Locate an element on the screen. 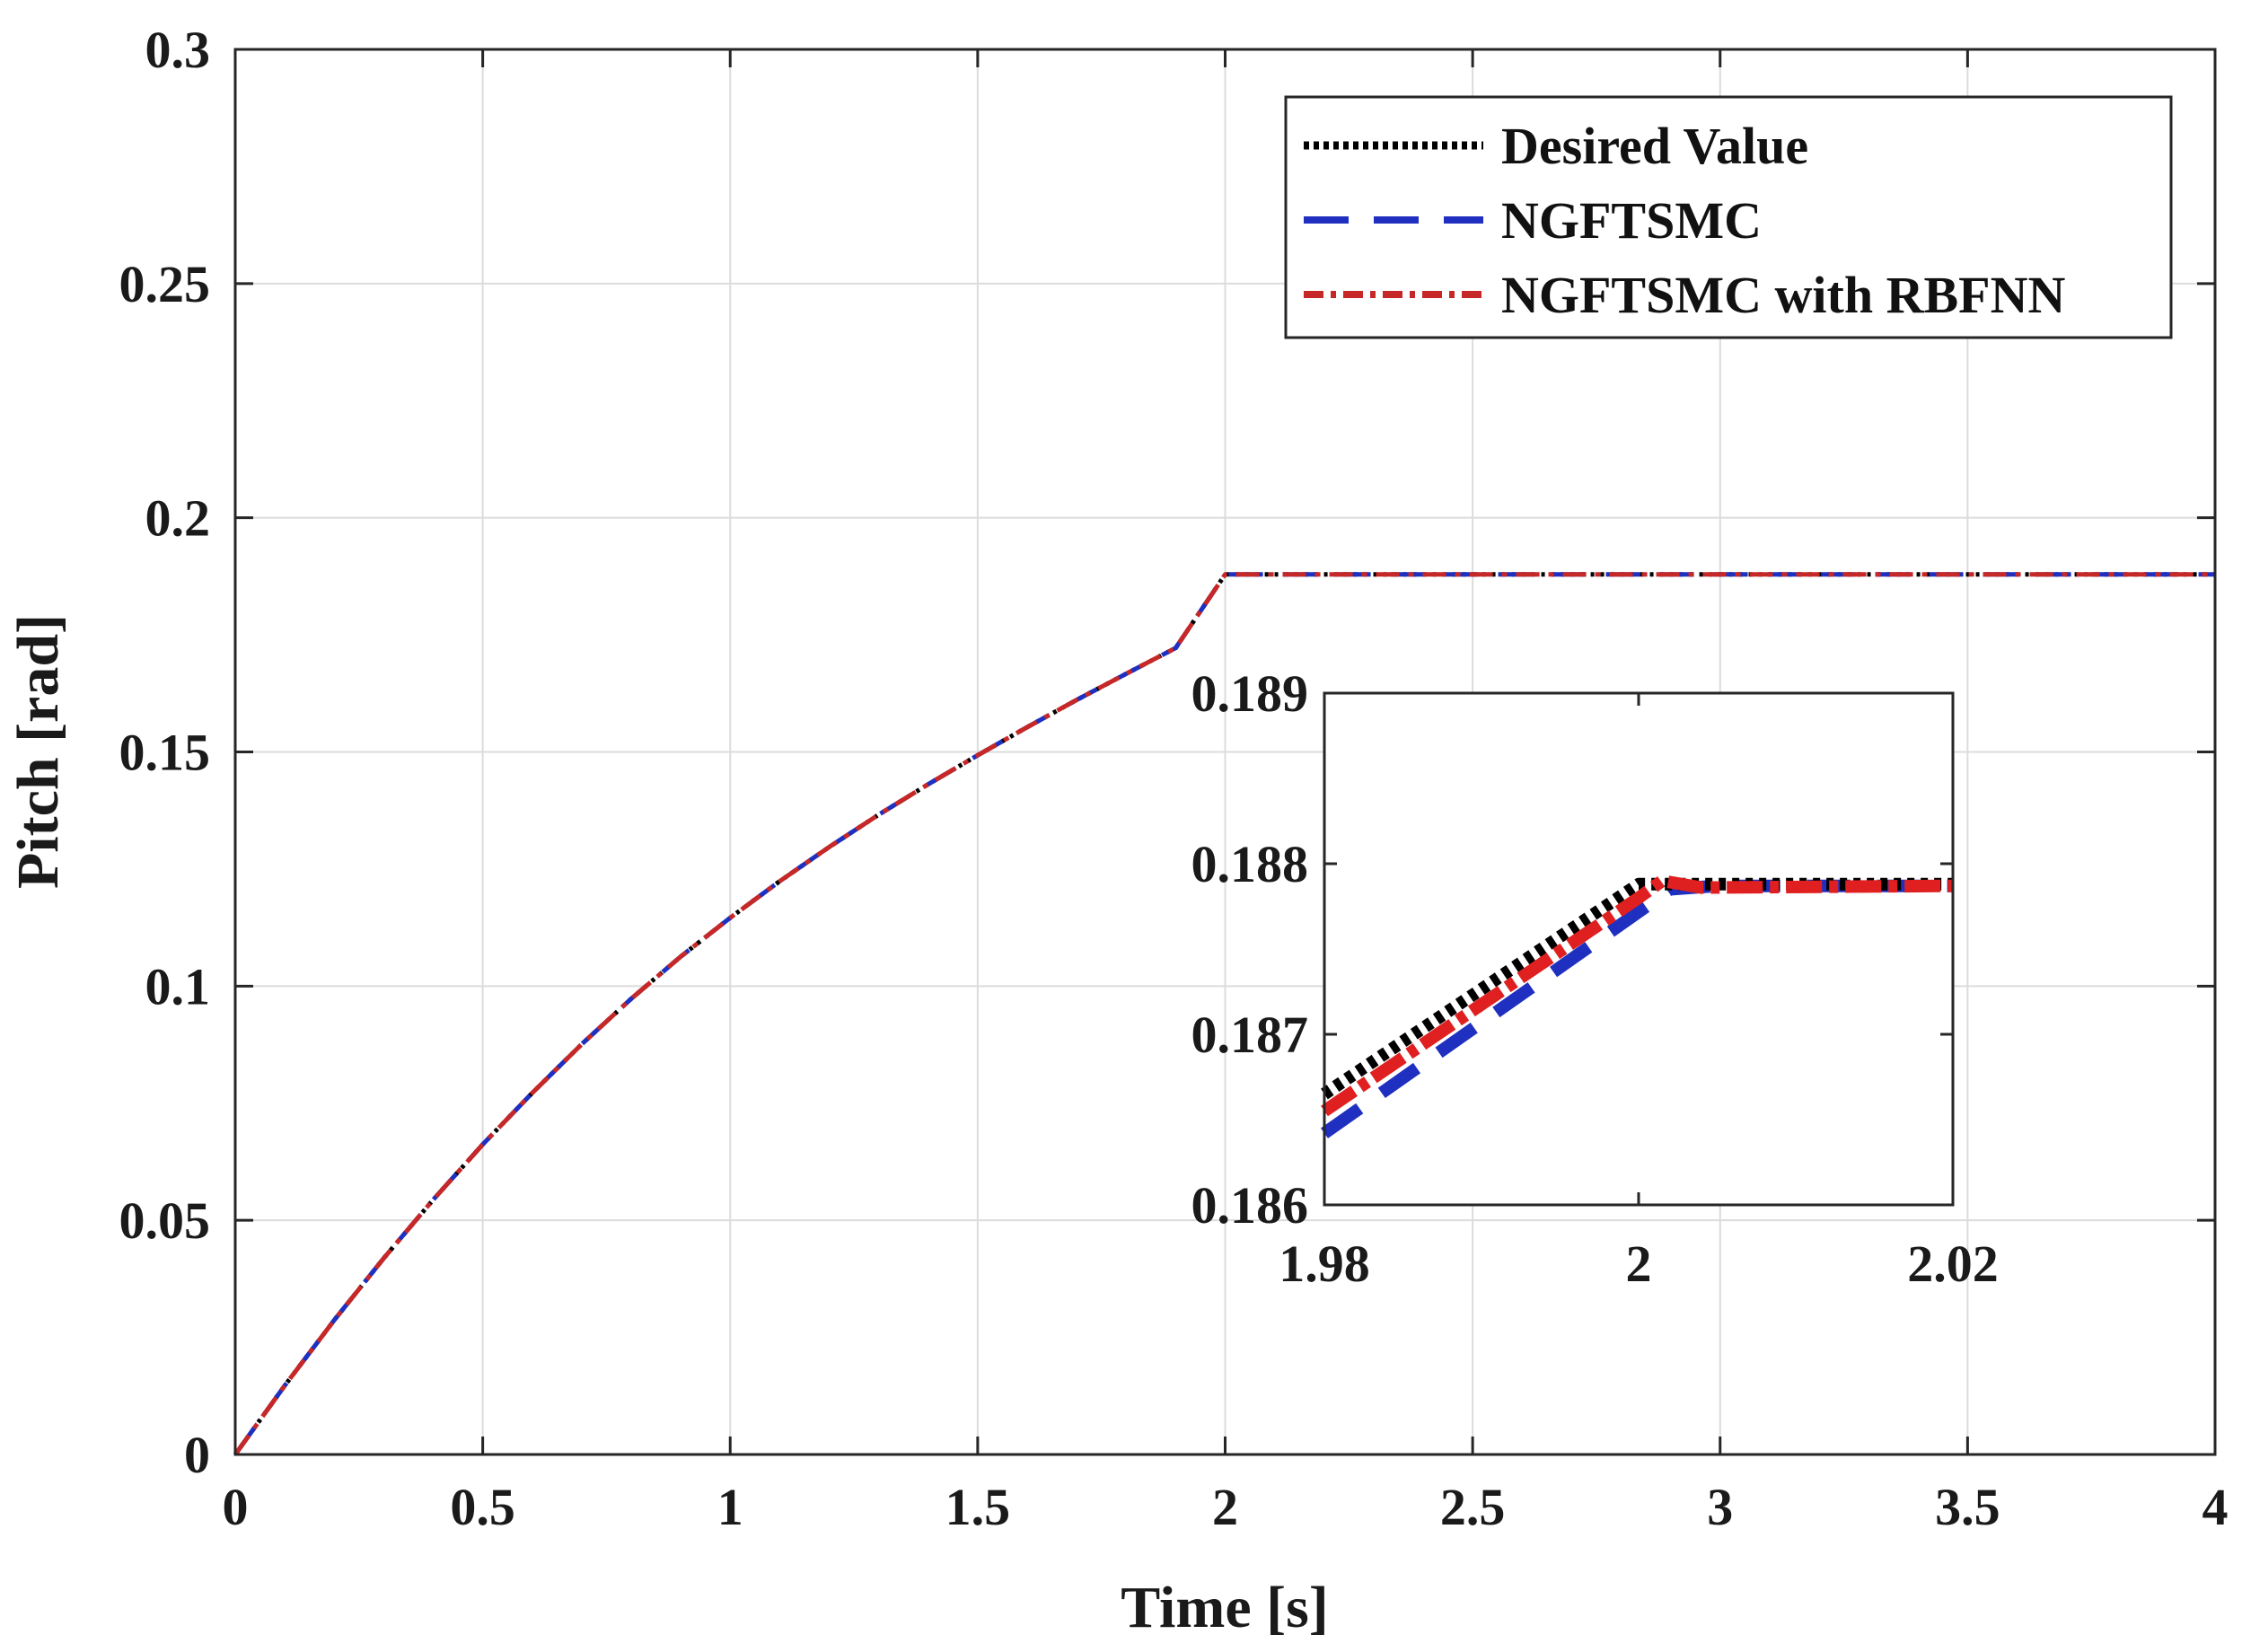 This screenshot has width=2242, height=1652. inset-y-tick-label: 0.187 is located at coordinates (1250, 1035).